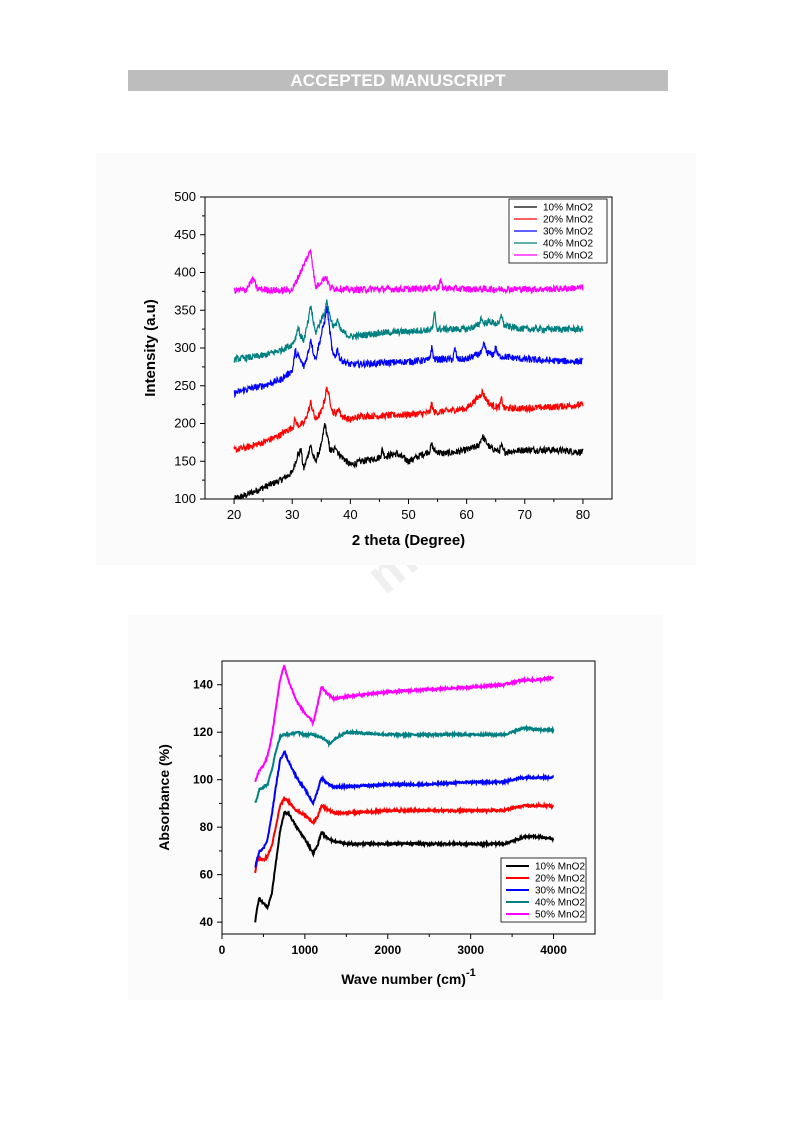 Image resolution: width=793 pixels, height=1121 pixels. Describe the element at coordinates (150, 348) in the screenshot. I see `y-axis-title: Intensity (a.u)` at that location.